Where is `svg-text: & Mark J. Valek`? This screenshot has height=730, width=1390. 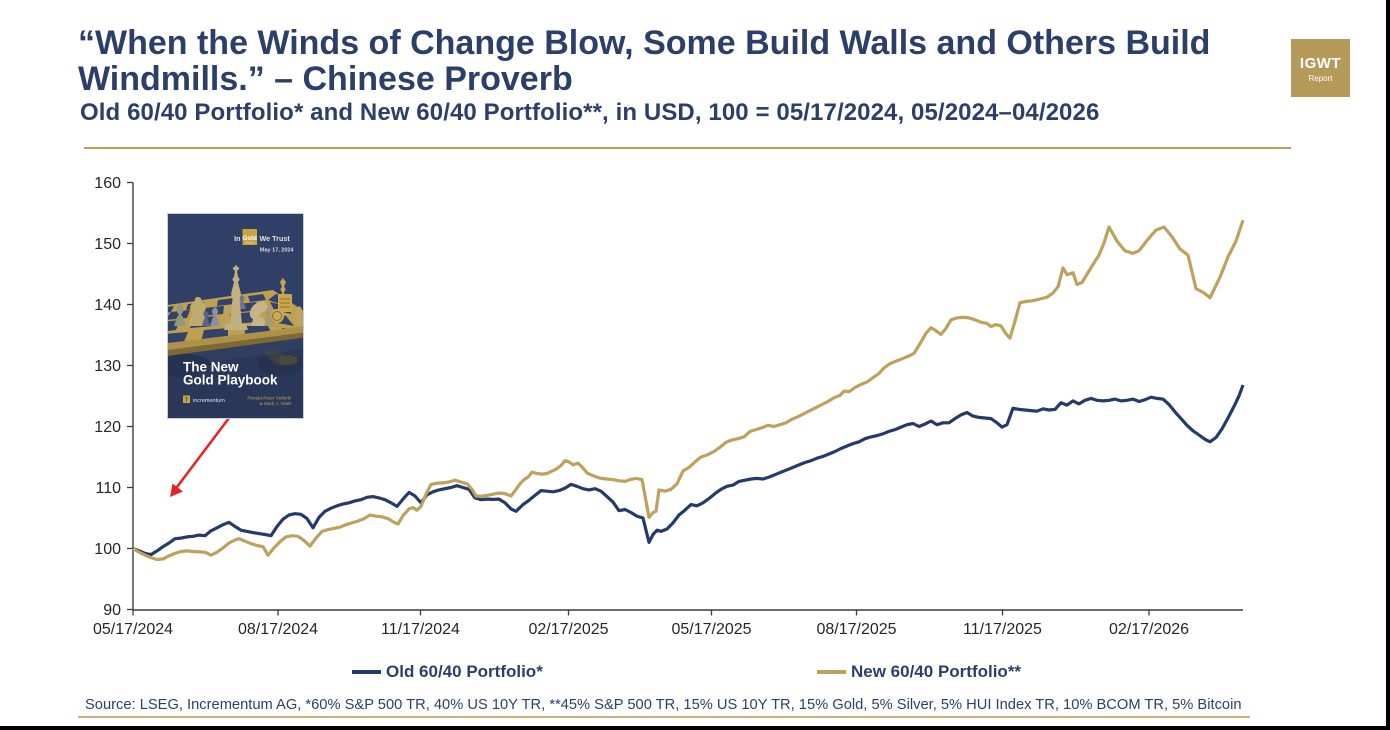
svg-text: & Mark J. Valek is located at coordinates (276, 403).